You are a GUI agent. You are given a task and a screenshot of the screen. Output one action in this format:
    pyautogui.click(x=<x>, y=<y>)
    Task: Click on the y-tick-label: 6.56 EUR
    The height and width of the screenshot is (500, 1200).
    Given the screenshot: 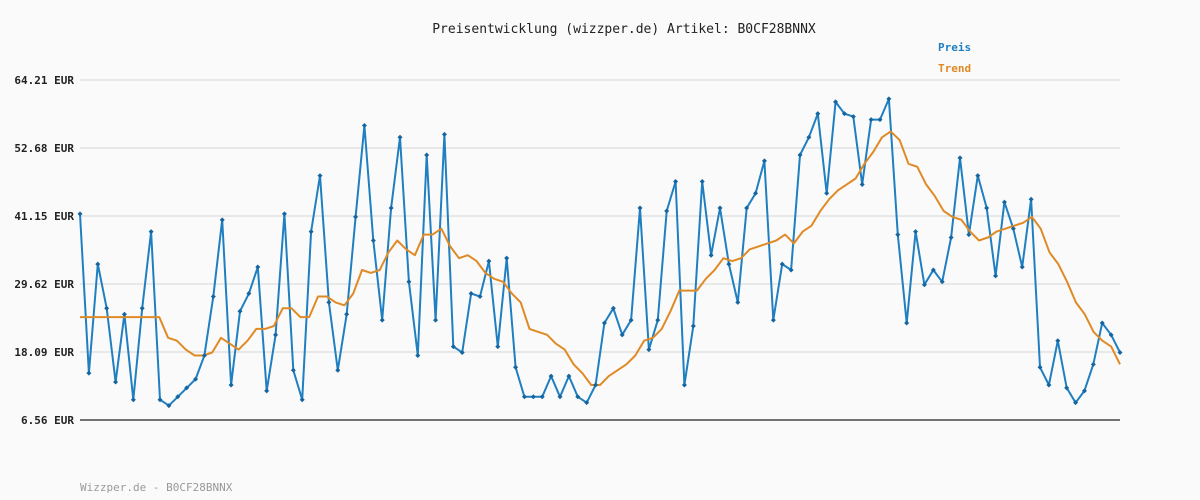 What is the action you would take?
    pyautogui.click(x=47, y=420)
    